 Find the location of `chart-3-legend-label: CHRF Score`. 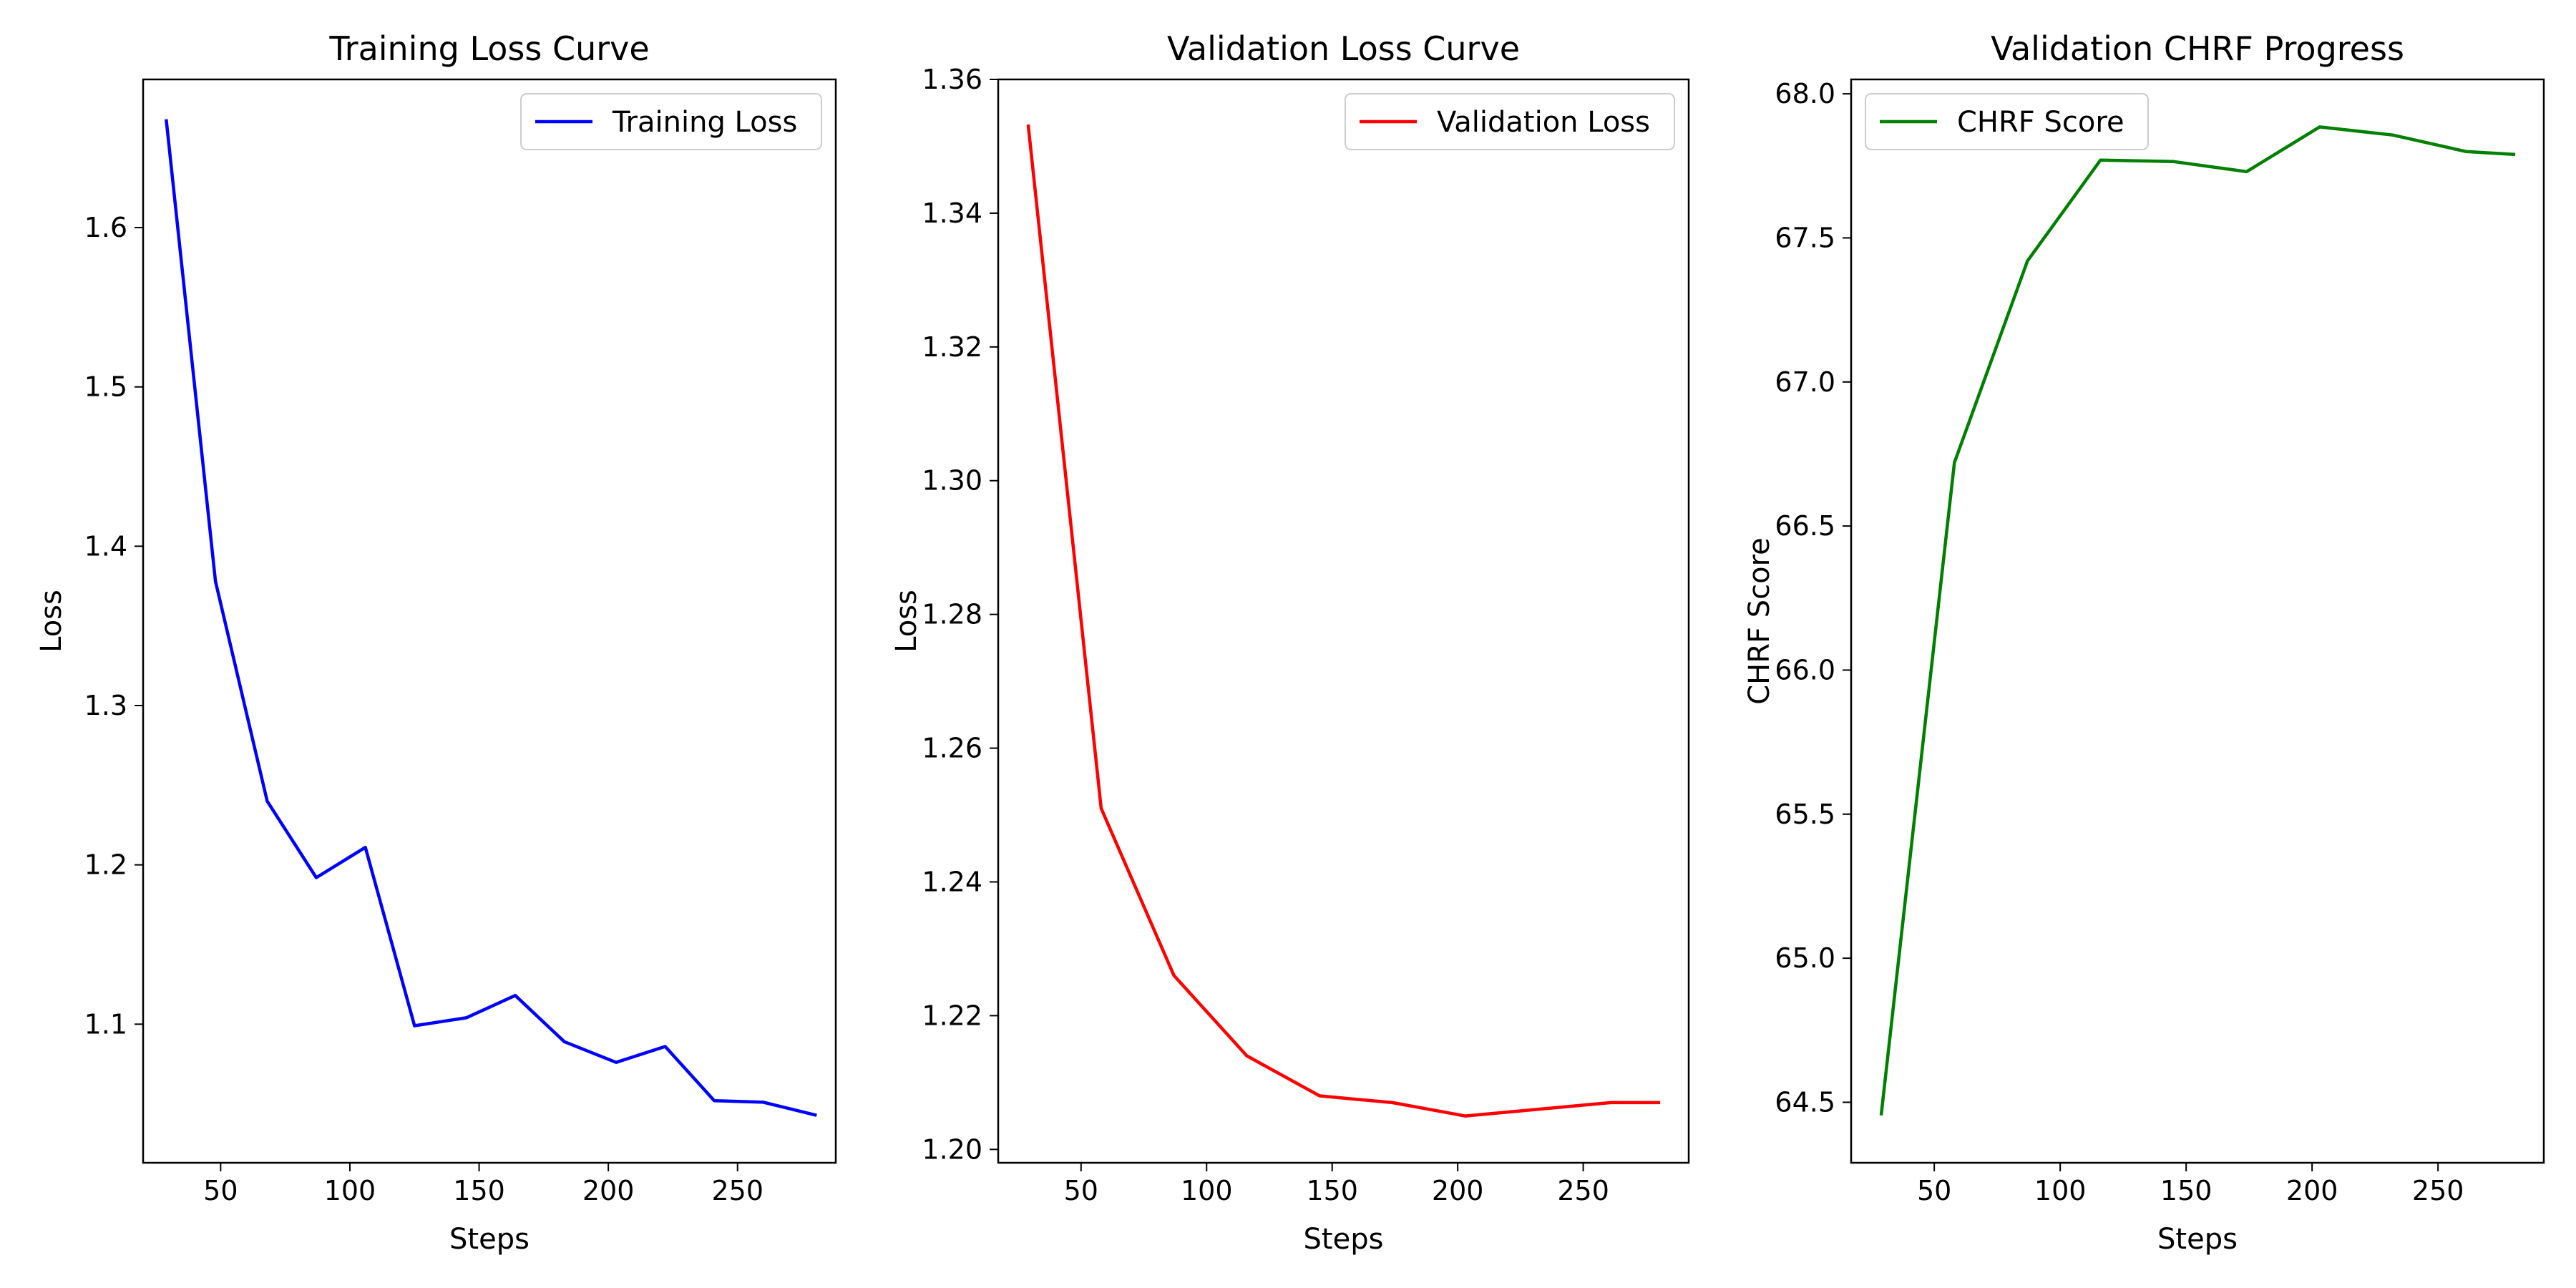

chart-3-legend-label: CHRF Score is located at coordinates (2040, 122).